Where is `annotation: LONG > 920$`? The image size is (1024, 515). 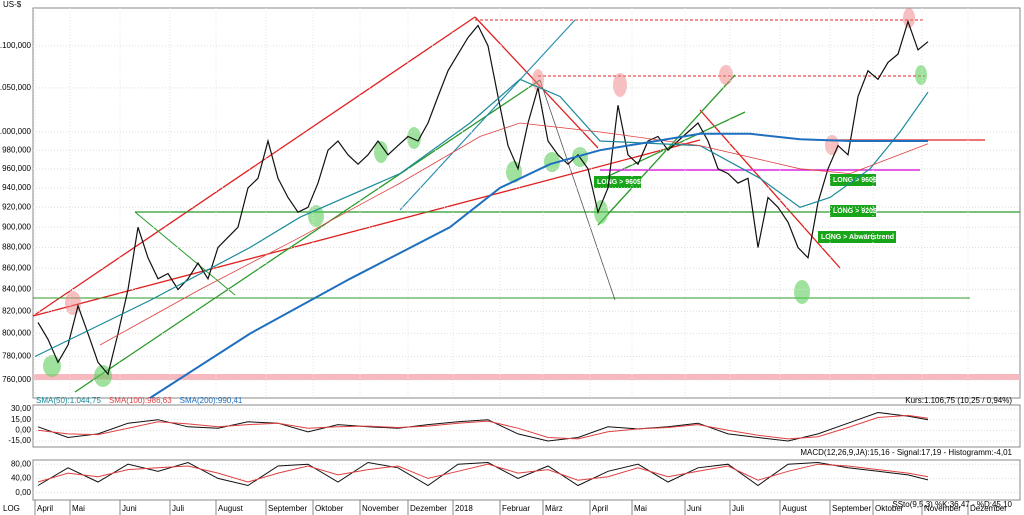 annotation: LONG > 920$ is located at coordinates (855, 211).